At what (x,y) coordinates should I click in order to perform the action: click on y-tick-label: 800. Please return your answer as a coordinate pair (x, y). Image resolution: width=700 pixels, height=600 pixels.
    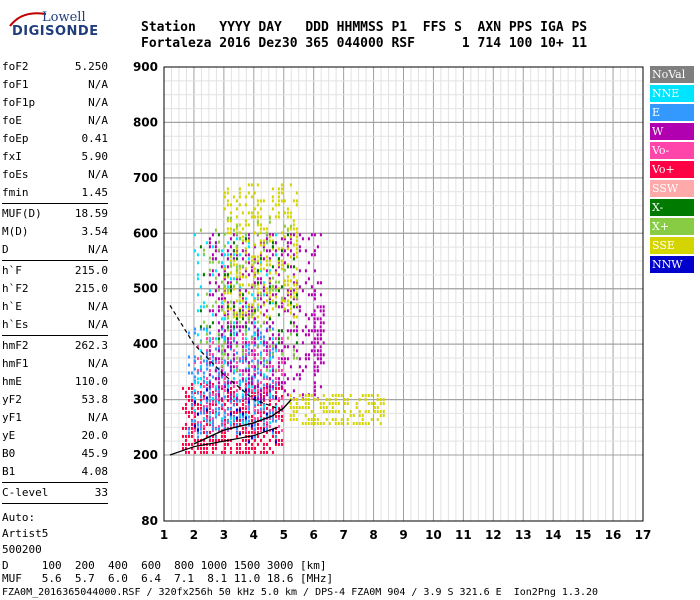
    Looking at the image, I should click on (145, 122).